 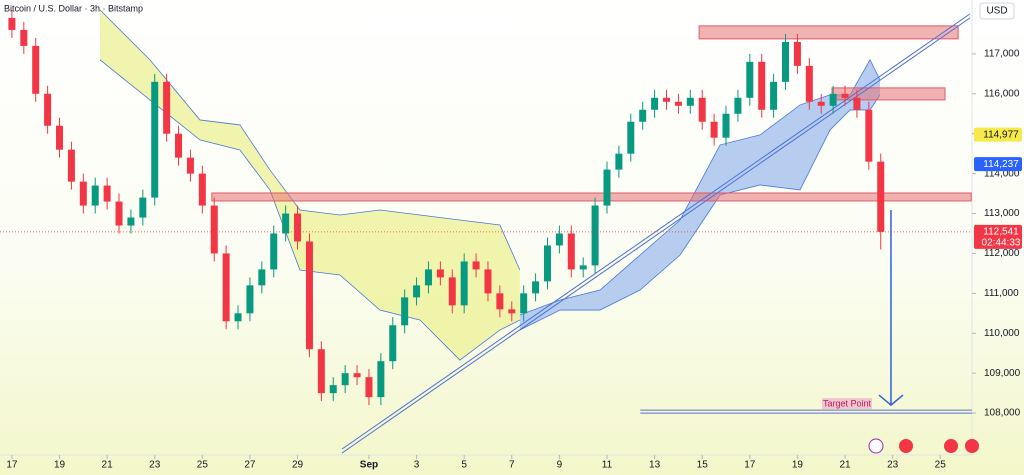 What do you see at coordinates (1002, 253) in the screenshot?
I see `y-tick-label: 112,000` at bounding box center [1002, 253].